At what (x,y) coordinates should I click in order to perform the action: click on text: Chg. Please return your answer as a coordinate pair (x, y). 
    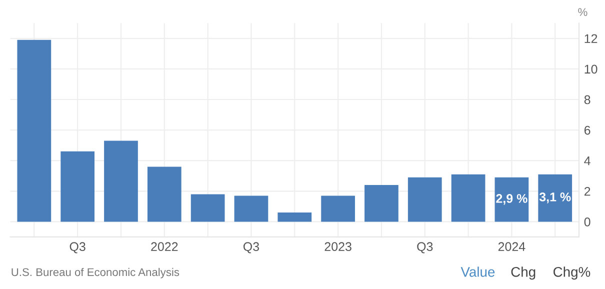
    Looking at the image, I should click on (523, 273).